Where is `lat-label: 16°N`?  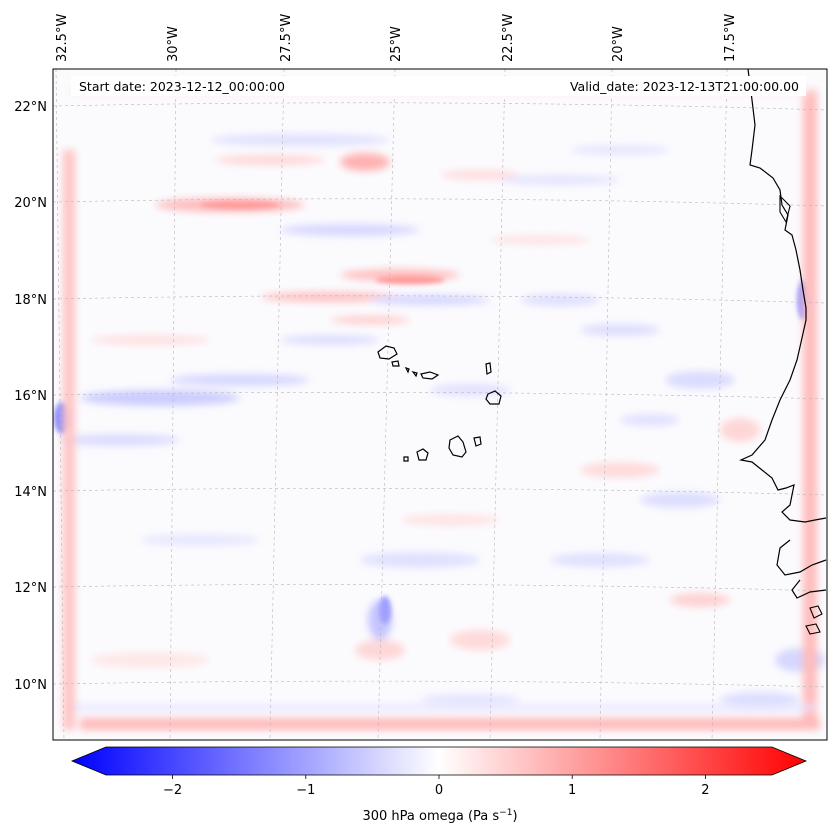 lat-label: 16°N is located at coordinates (30, 396).